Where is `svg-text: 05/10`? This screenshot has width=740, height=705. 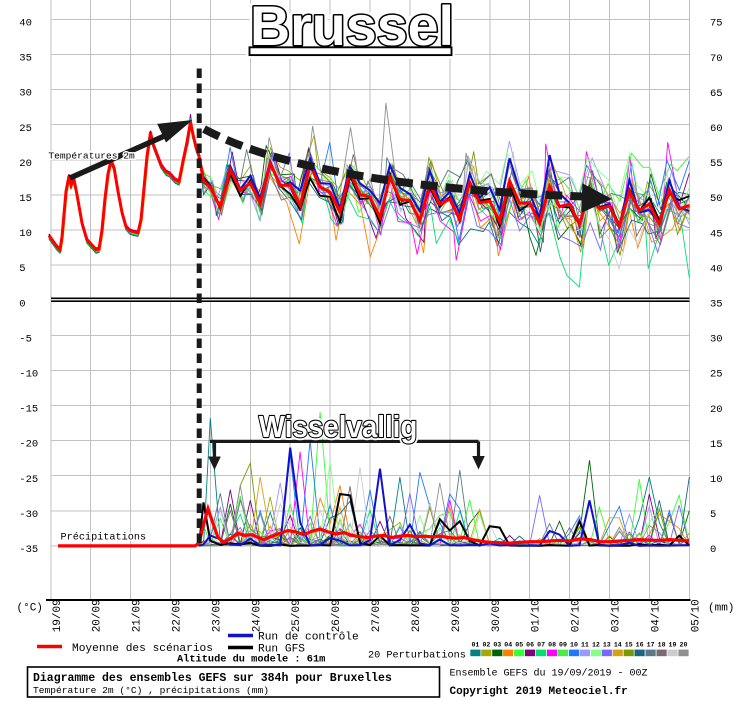 svg-text: 05/10 is located at coordinates (696, 615).